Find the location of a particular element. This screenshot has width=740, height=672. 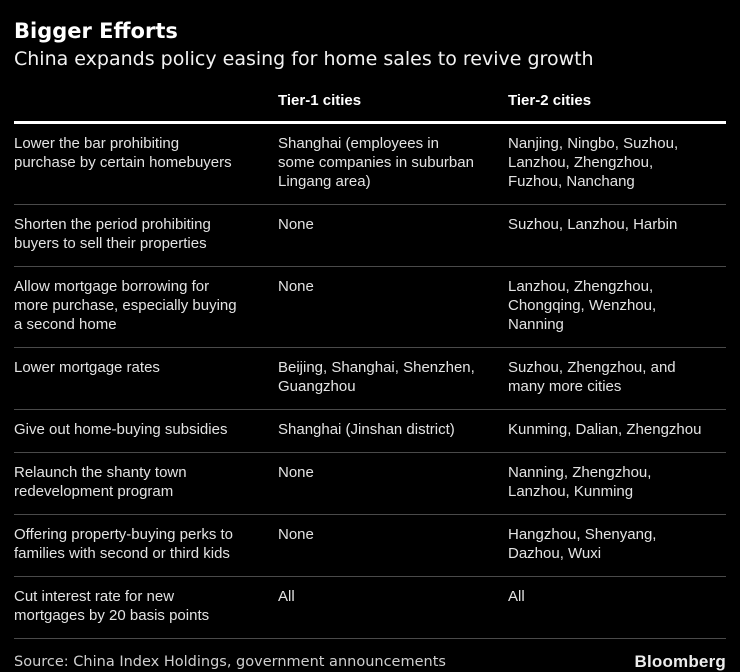

column-header-tier1: Tier-1 cities is located at coordinates (393, 108).